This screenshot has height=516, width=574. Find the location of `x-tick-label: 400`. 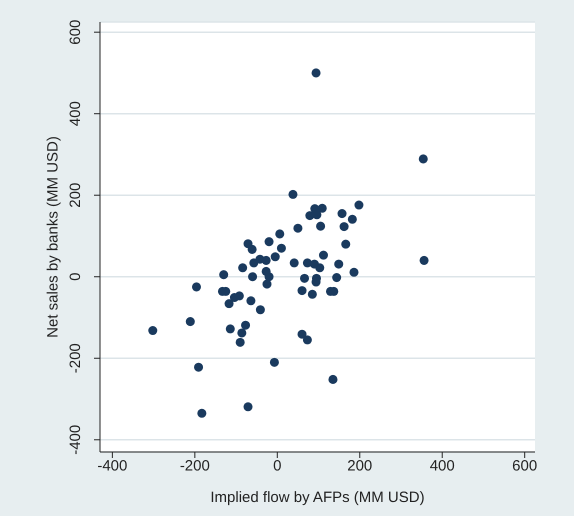

x-tick-label: 400 is located at coordinates (442, 466).